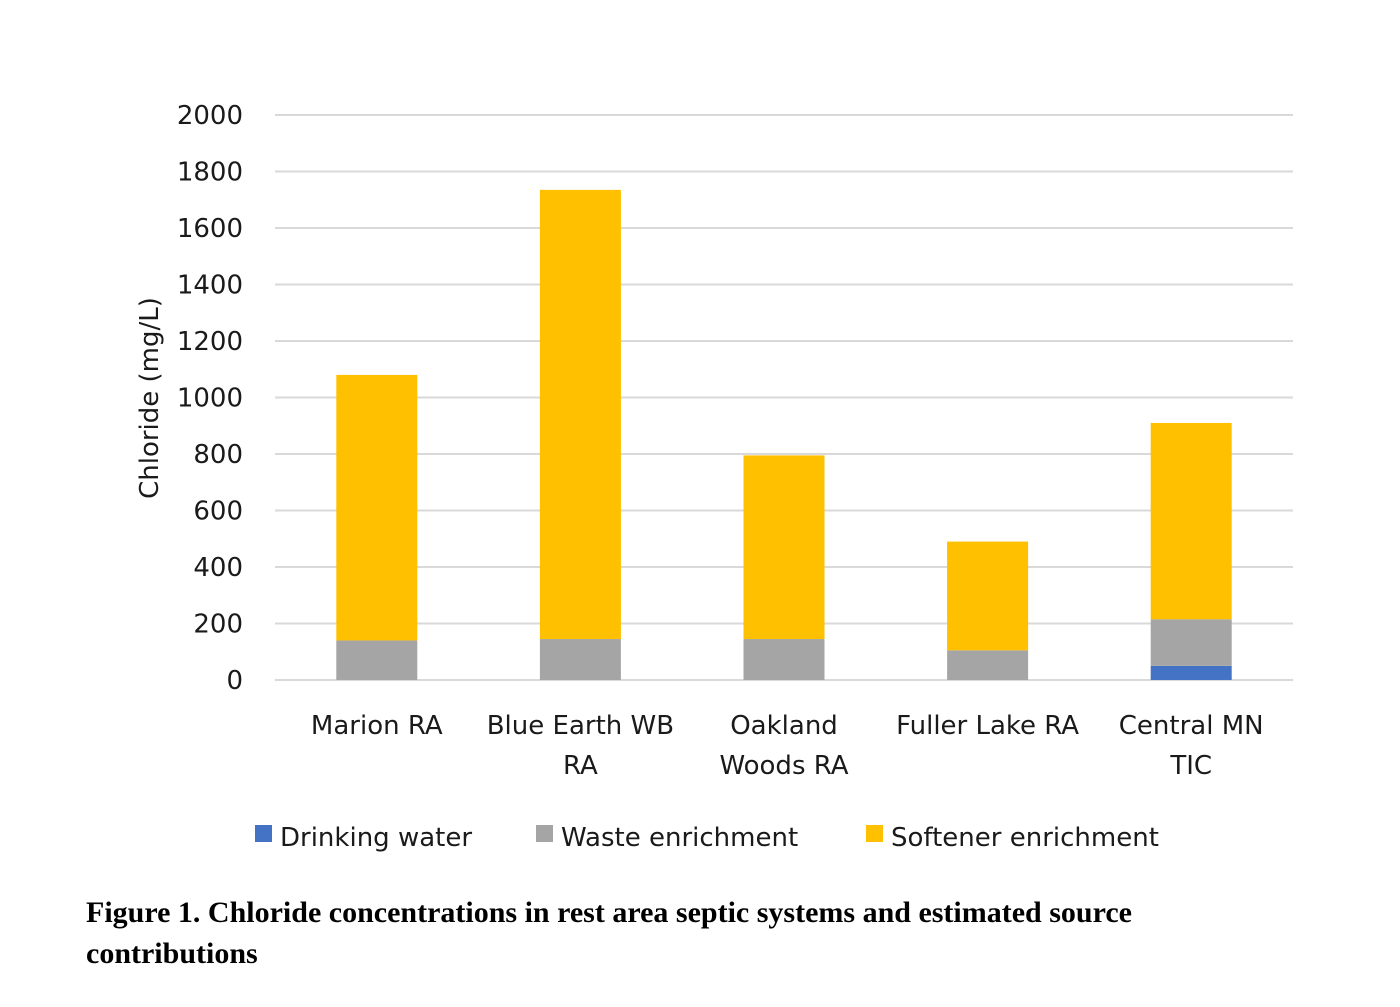 The width and height of the screenshot is (1400, 1007). Describe the element at coordinates (218, 568) in the screenshot. I see `y-tick-label: 400` at that location.